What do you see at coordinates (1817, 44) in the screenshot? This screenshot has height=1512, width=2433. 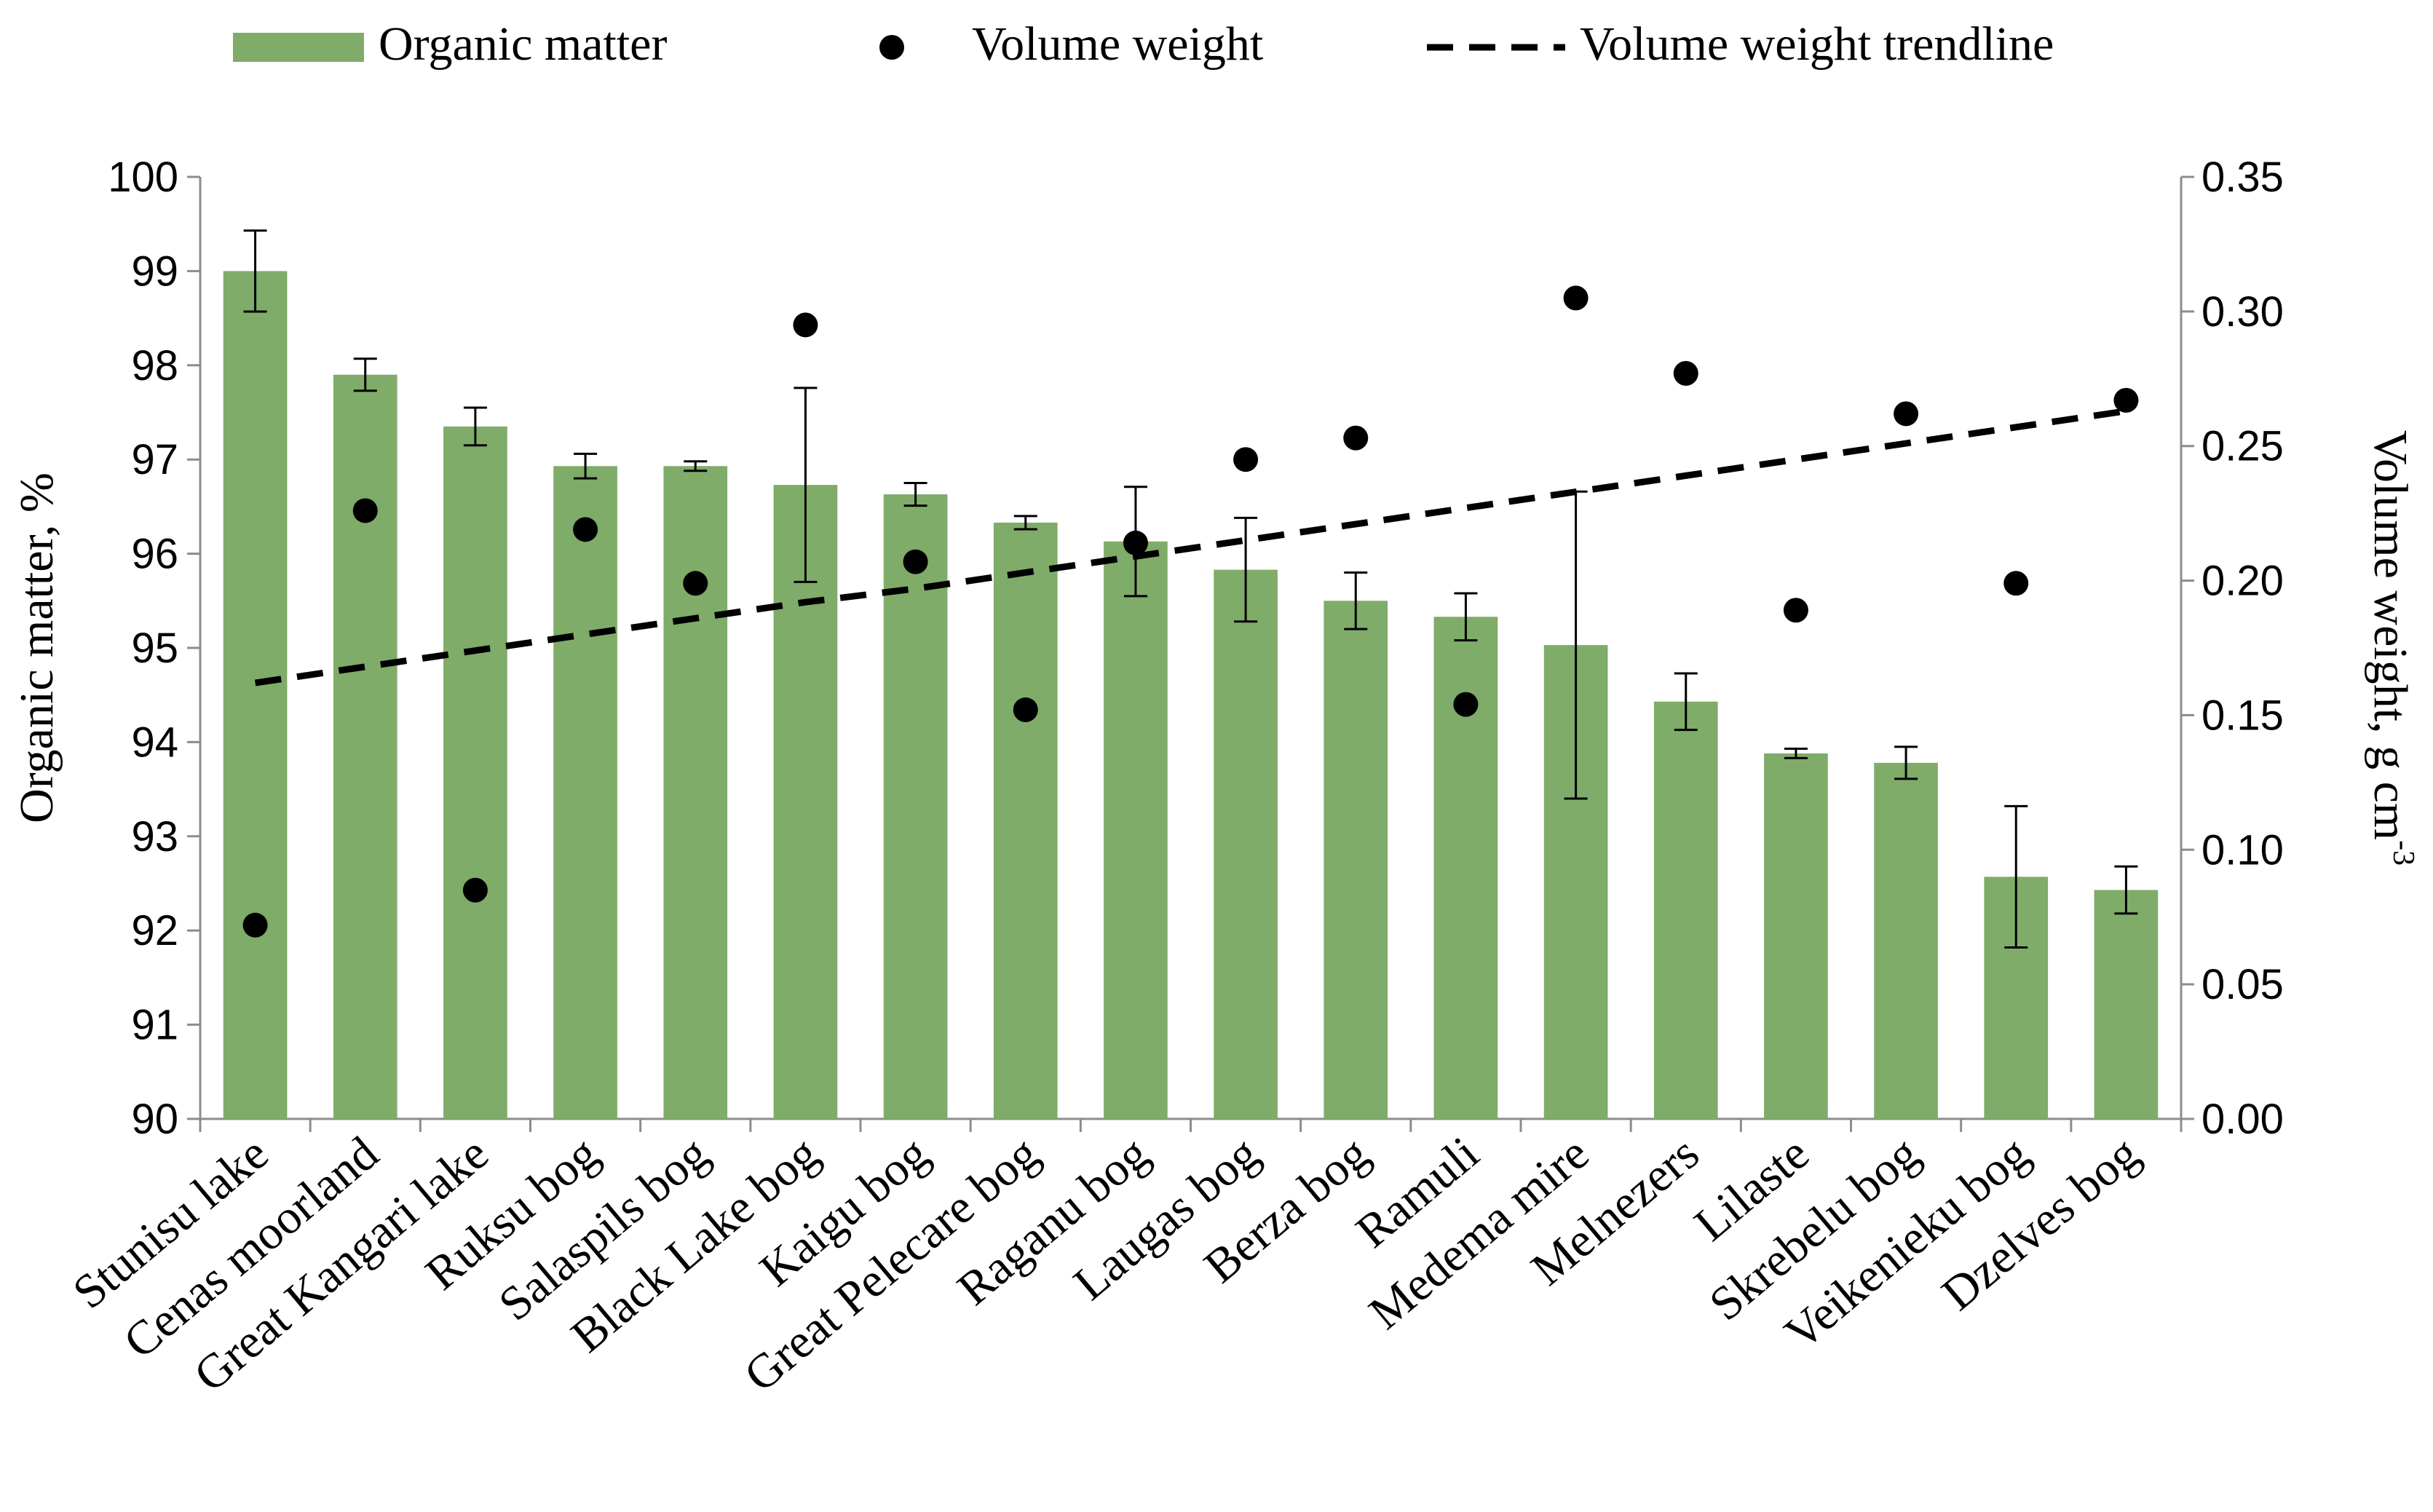 I see `legend-label-volume-weight-trendline: Volume weight trendline` at bounding box center [1817, 44].